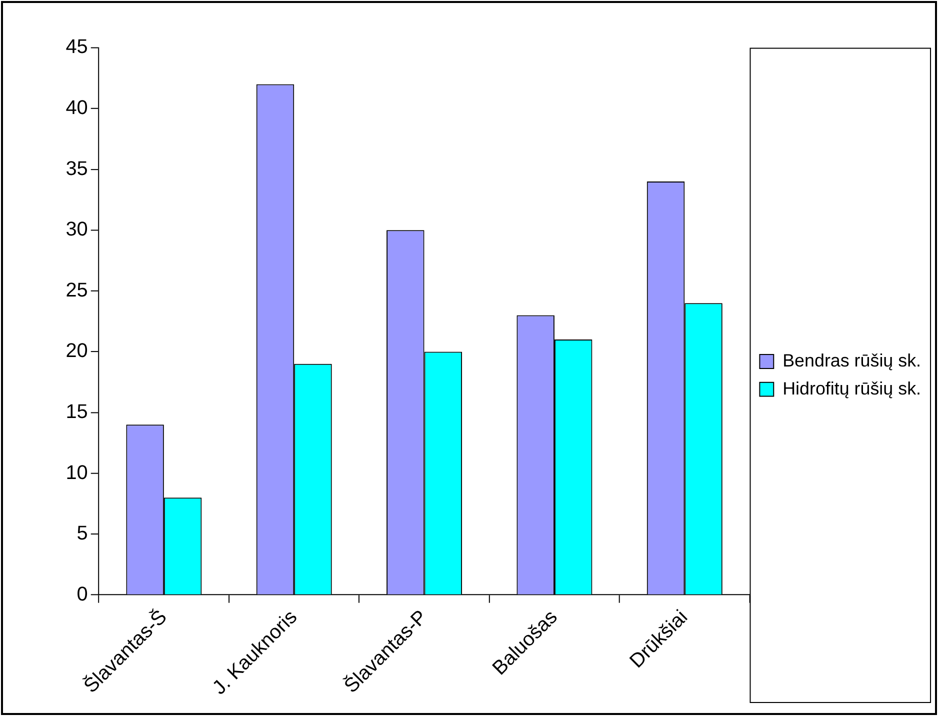 This screenshot has height=722, width=944. What do you see at coordinates (82, 594) in the screenshot?
I see `y-tick-label: 0` at bounding box center [82, 594].